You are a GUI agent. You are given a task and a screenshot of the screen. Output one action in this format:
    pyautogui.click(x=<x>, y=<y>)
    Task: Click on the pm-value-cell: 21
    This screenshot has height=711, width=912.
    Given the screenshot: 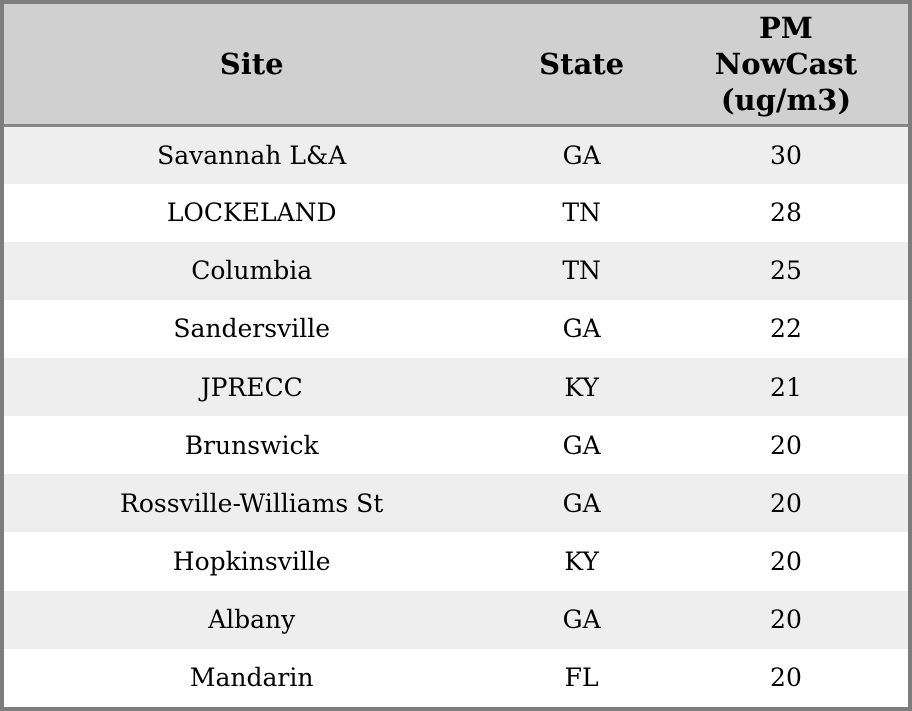 What is the action you would take?
    pyautogui.click(x=786, y=387)
    